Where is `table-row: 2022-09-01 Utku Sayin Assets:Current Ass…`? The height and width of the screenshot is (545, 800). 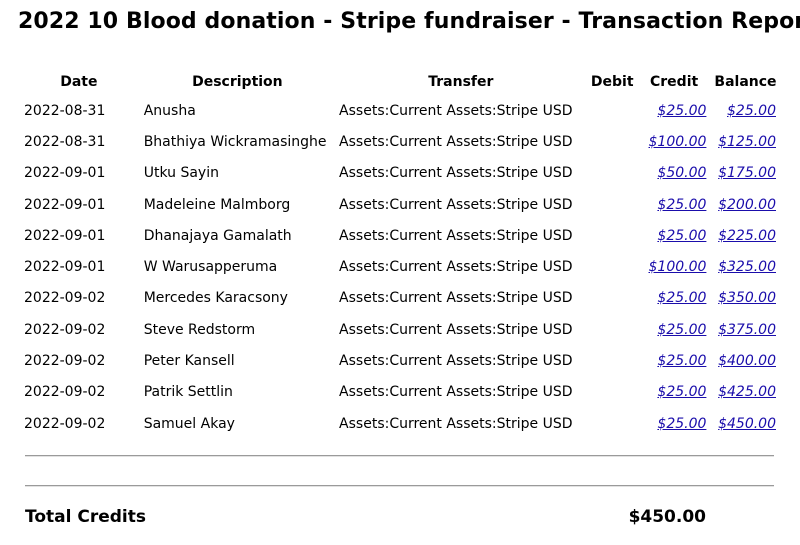
table-row: 2022-09-01 Utku Sayin Assets:Current Ass… is located at coordinates (399, 173).